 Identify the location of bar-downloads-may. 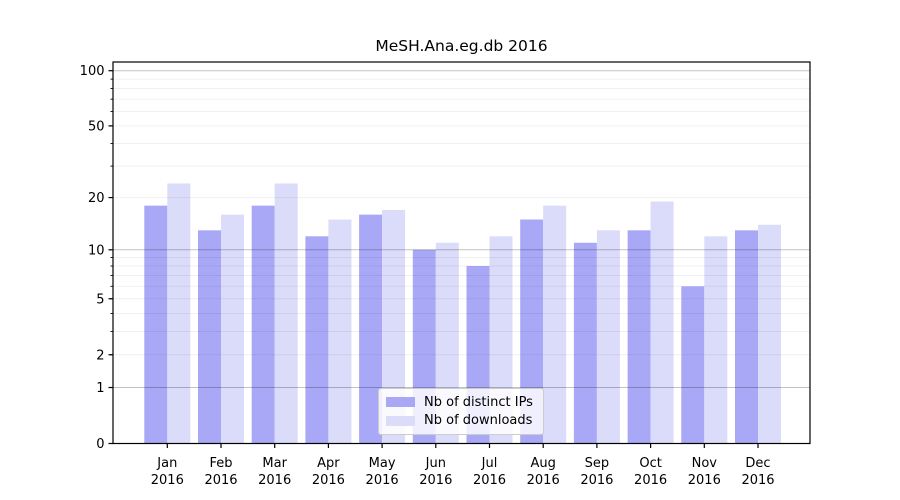
(394, 327).